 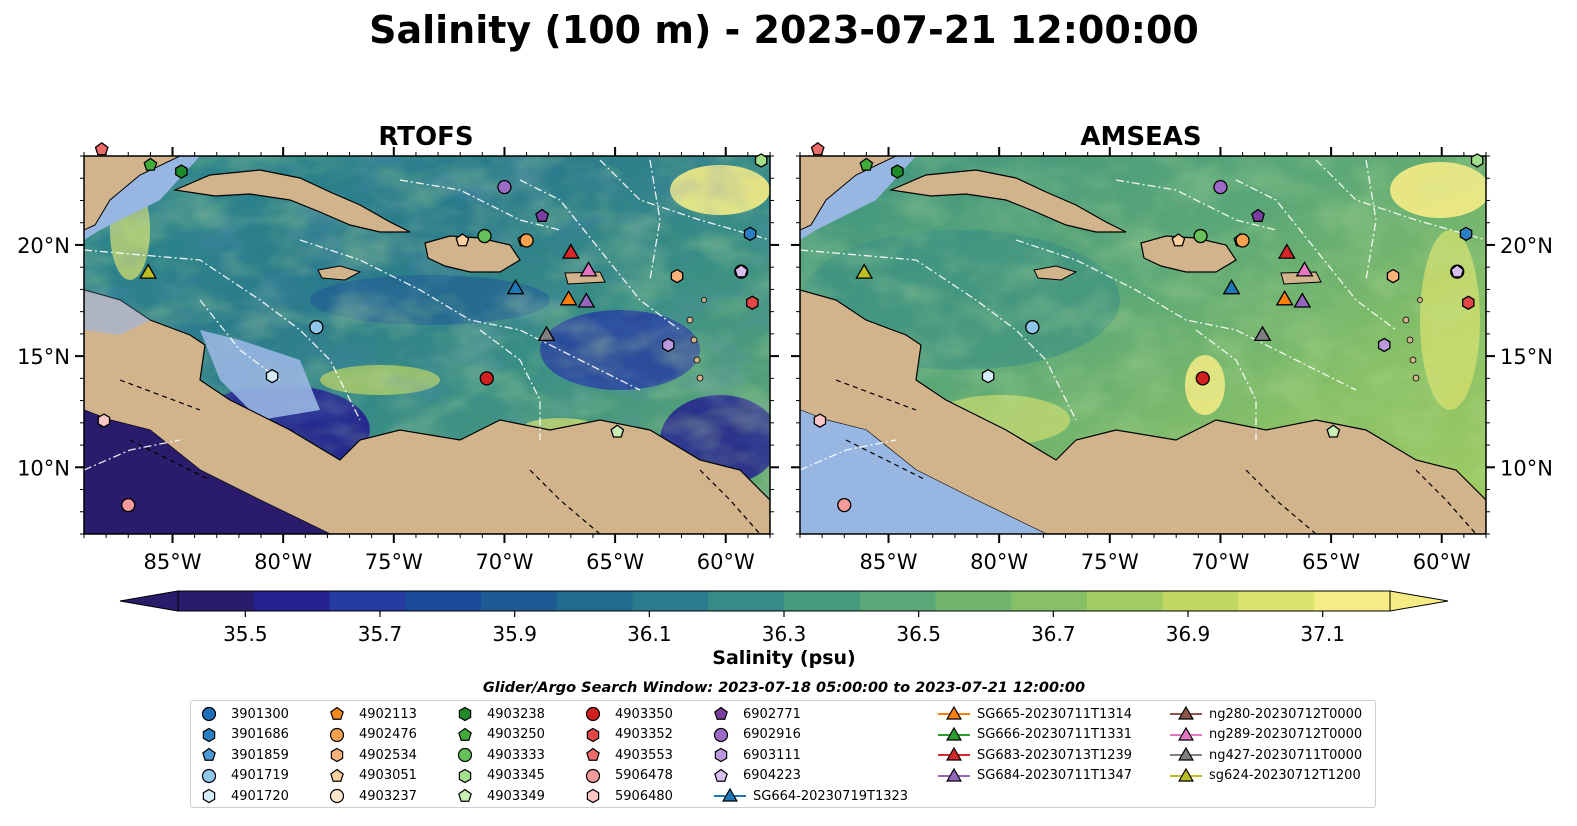 What do you see at coordinates (245, 796) in the screenshot?
I see `legend-item: 4901720` at bounding box center [245, 796].